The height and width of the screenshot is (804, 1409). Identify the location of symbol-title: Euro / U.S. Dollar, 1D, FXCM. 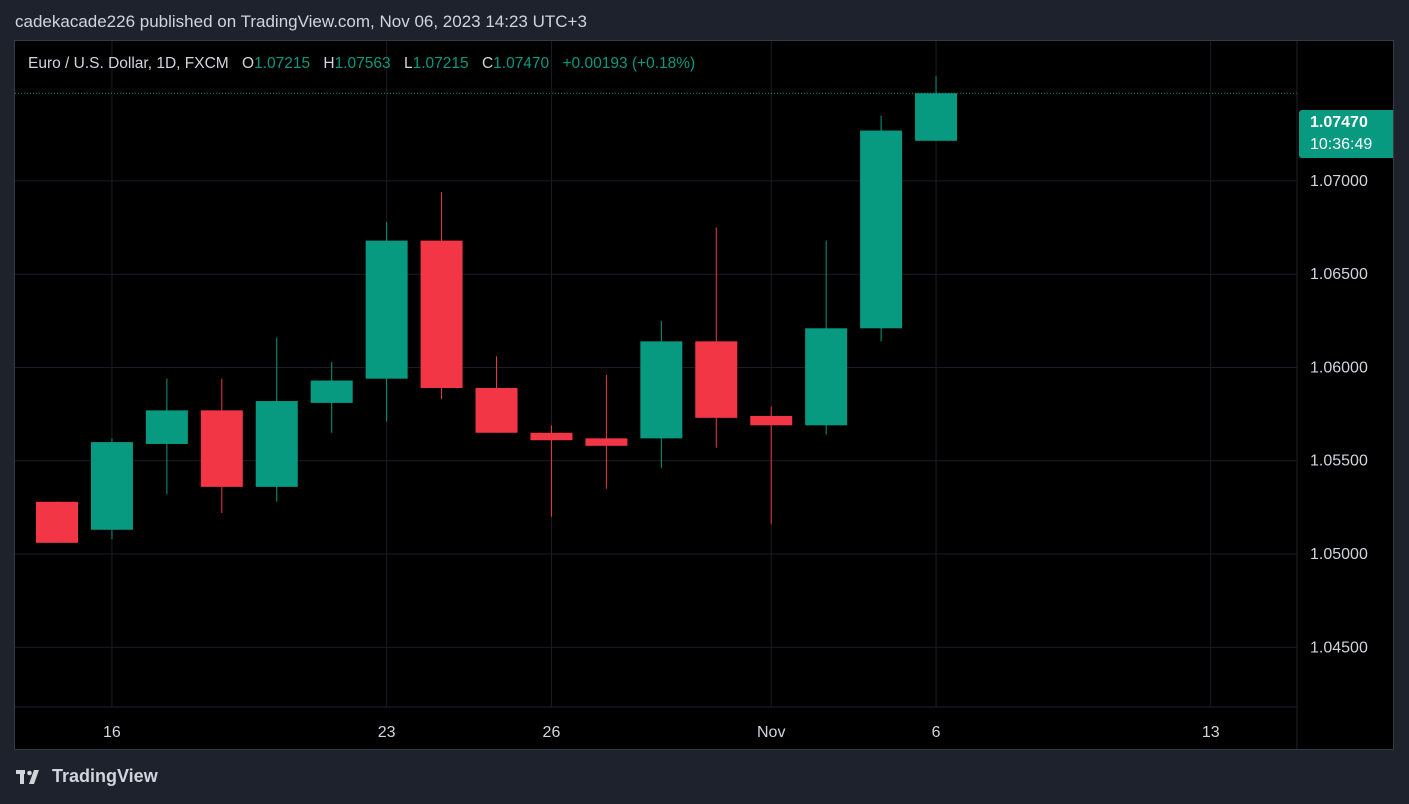
(128, 63).